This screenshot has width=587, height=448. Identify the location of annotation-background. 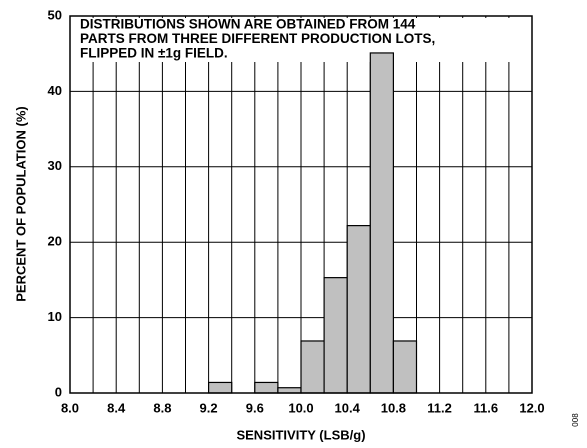
(297, 40).